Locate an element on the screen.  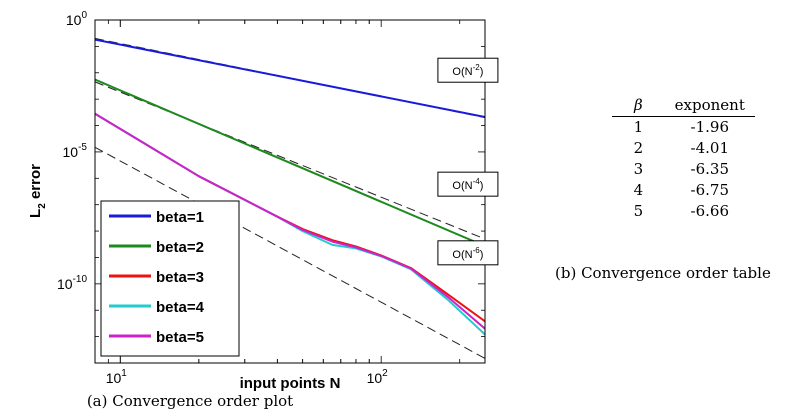
table-row: 3 -6.35 is located at coordinates (683, 169).